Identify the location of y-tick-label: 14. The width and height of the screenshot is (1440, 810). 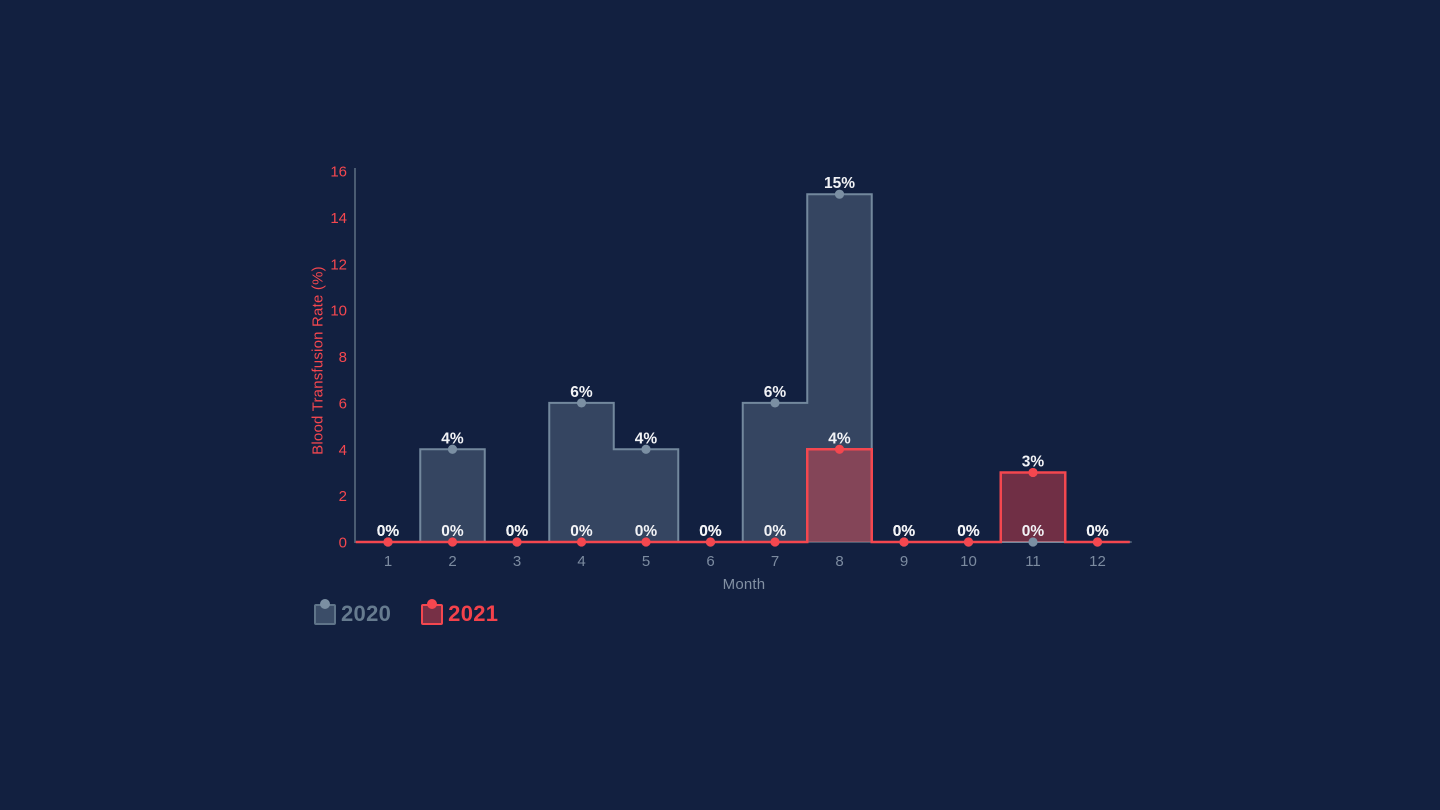
(338, 218).